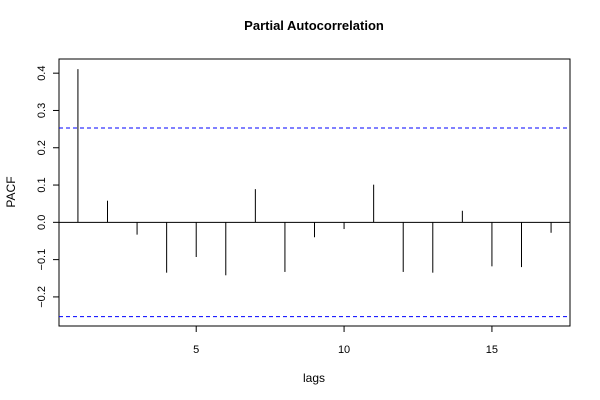 This screenshot has width=600, height=400. I want to click on y-tick-label: 0.0, so click(42, 222).